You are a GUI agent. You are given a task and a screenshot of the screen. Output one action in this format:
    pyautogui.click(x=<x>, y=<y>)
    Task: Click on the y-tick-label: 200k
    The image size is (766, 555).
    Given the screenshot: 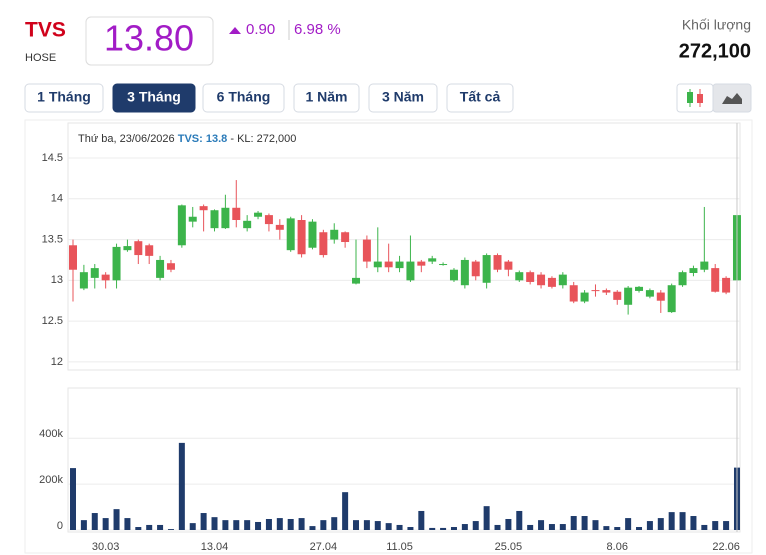 What is the action you would take?
    pyautogui.click(x=51, y=480)
    